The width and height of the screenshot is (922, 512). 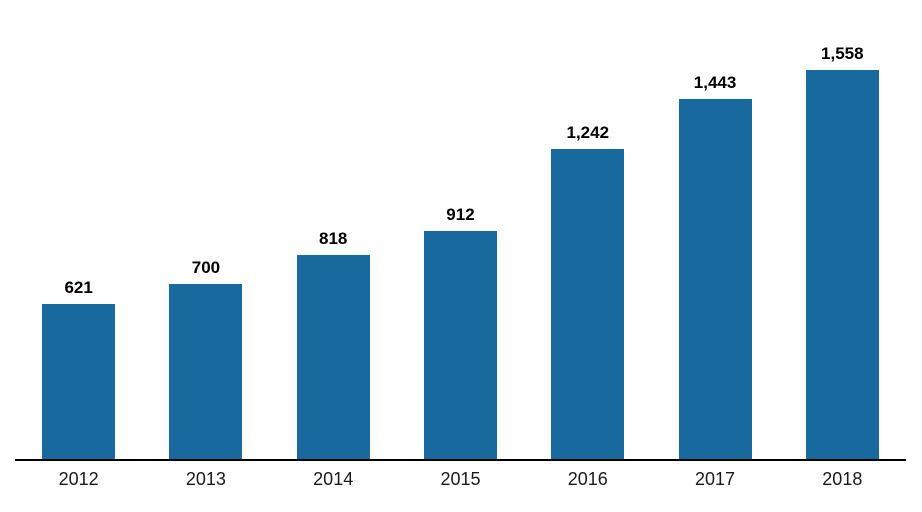 I want to click on bar-group: 912, so click(x=460, y=229).